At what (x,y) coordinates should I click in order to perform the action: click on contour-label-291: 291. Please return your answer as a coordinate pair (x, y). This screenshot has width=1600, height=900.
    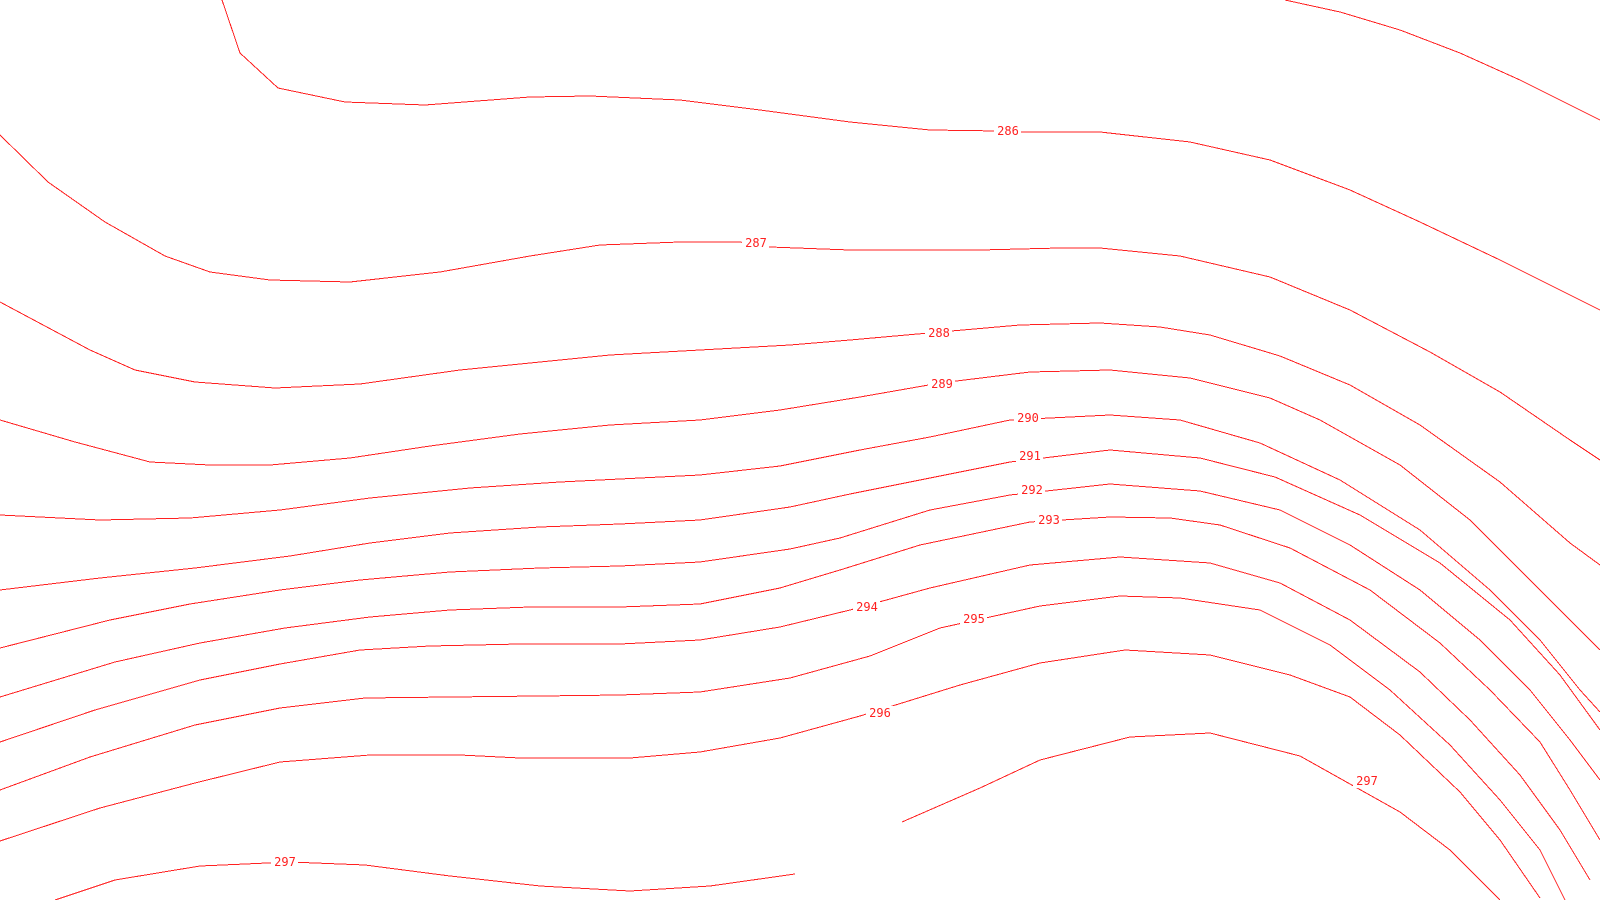
    Looking at the image, I should click on (1029, 456).